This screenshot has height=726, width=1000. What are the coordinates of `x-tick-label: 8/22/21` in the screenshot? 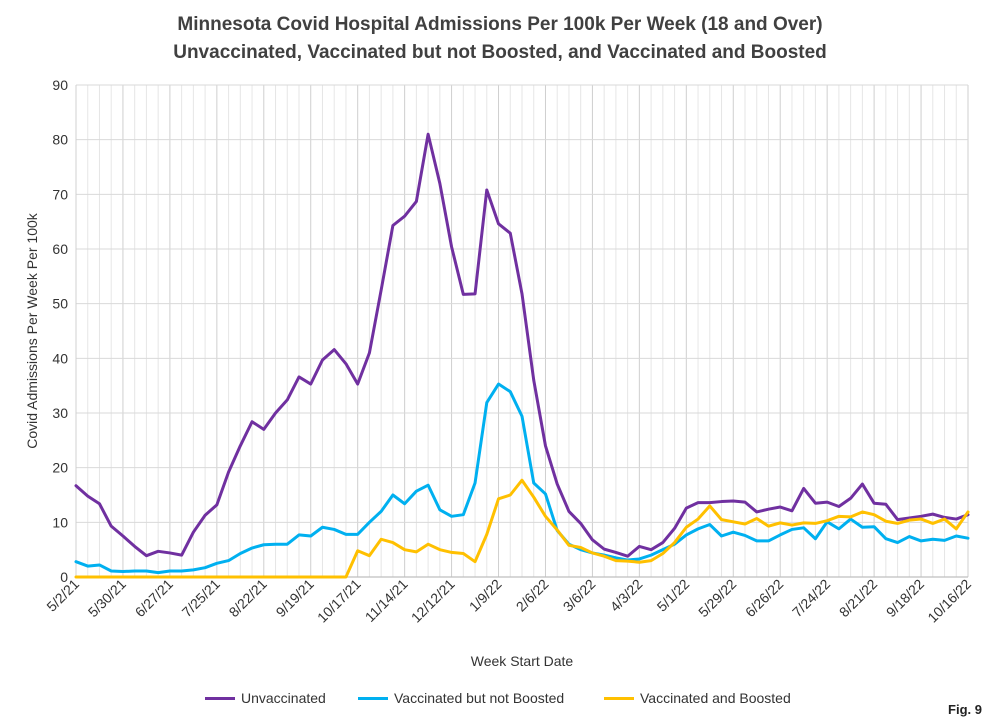 It's located at (248, 598).